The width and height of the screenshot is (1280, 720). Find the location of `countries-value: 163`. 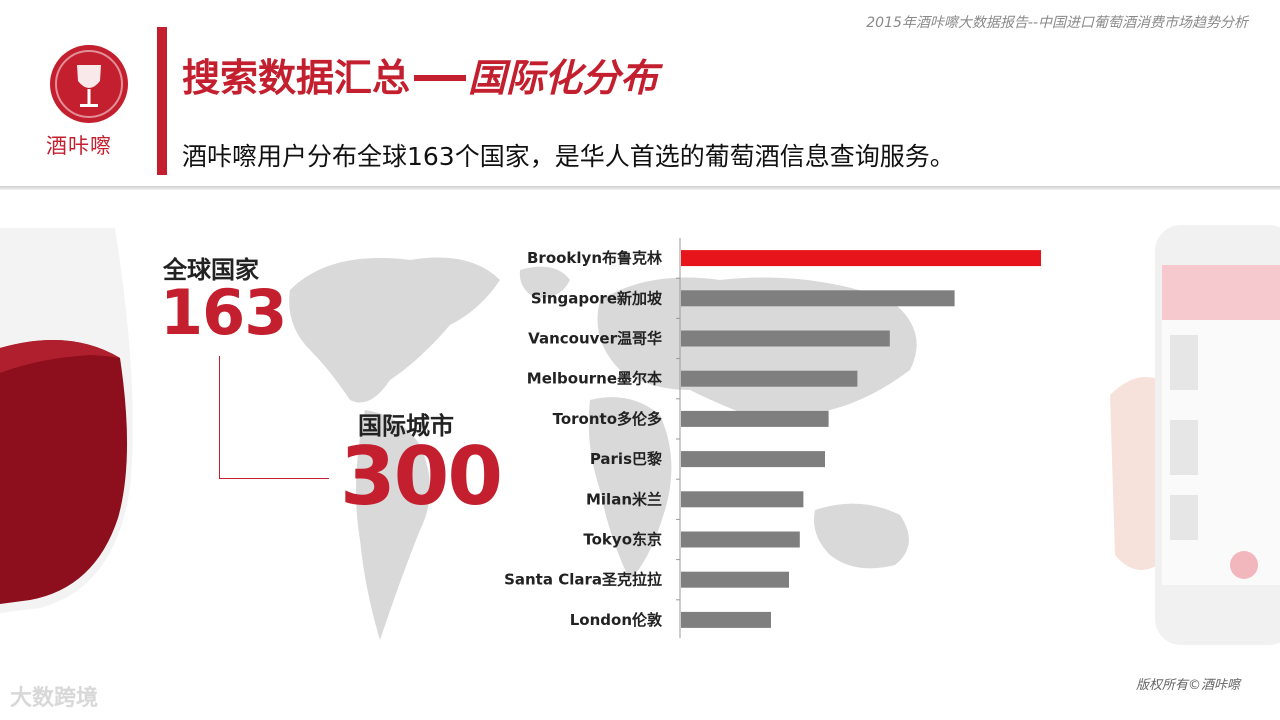

countries-value: 163 is located at coordinates (223, 312).